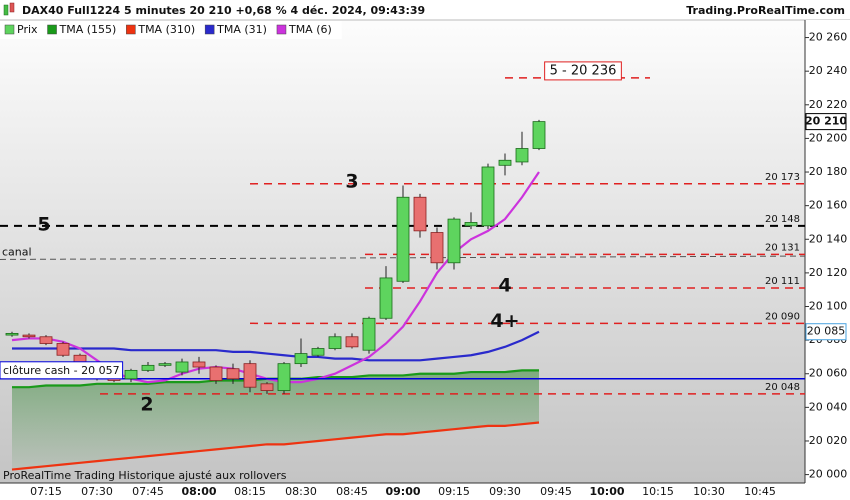  Describe the element at coordinates (241, 29) in the screenshot. I see `legend-label: TMA (31)` at that location.